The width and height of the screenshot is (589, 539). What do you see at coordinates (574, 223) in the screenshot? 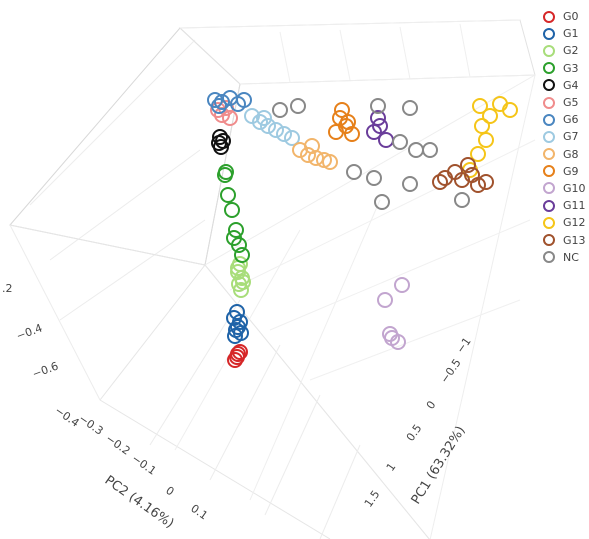
I see `legend-label: G12` at bounding box center [574, 223].